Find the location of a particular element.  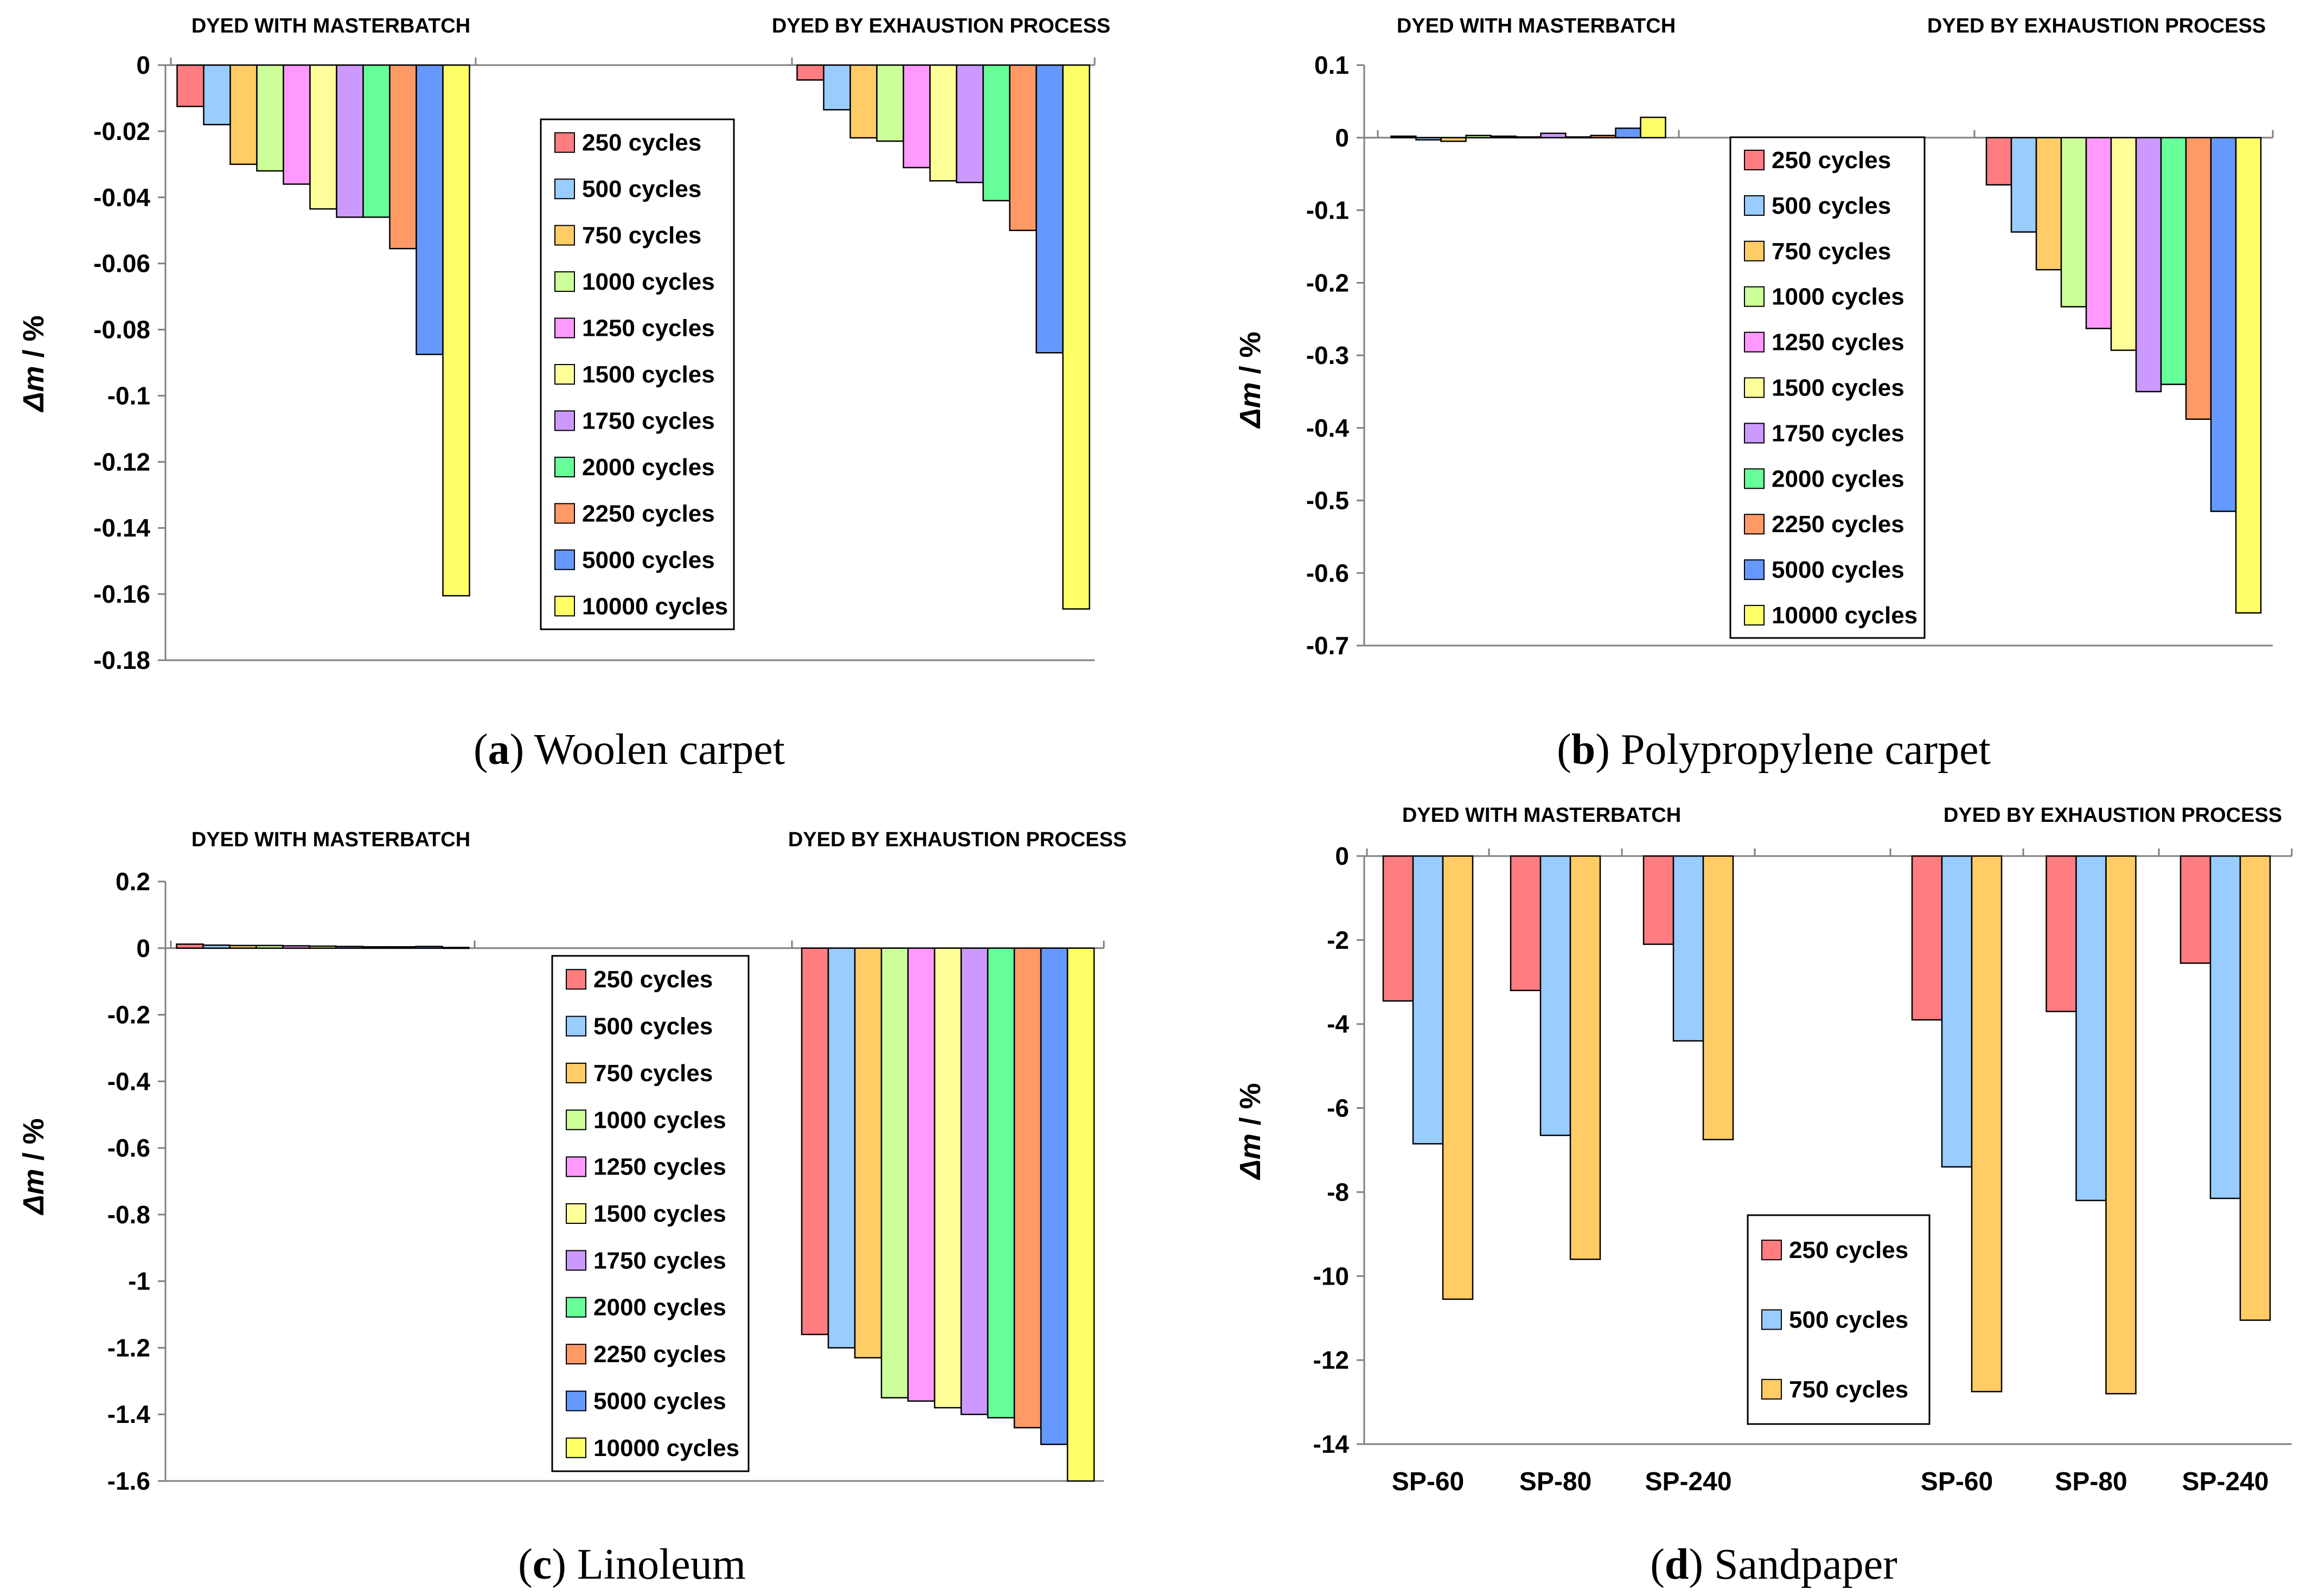

y-tick-label: -1.6 is located at coordinates (128, 1481).